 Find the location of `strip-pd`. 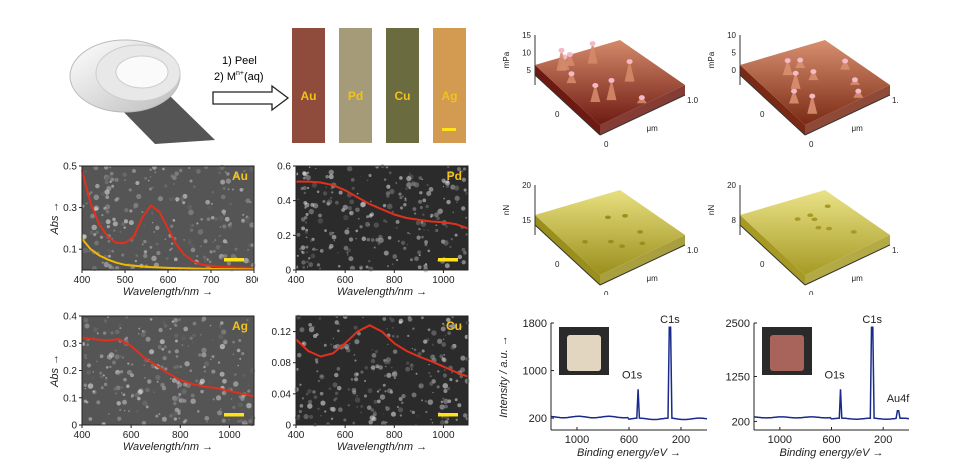

strip-pd is located at coordinates (355, 85).